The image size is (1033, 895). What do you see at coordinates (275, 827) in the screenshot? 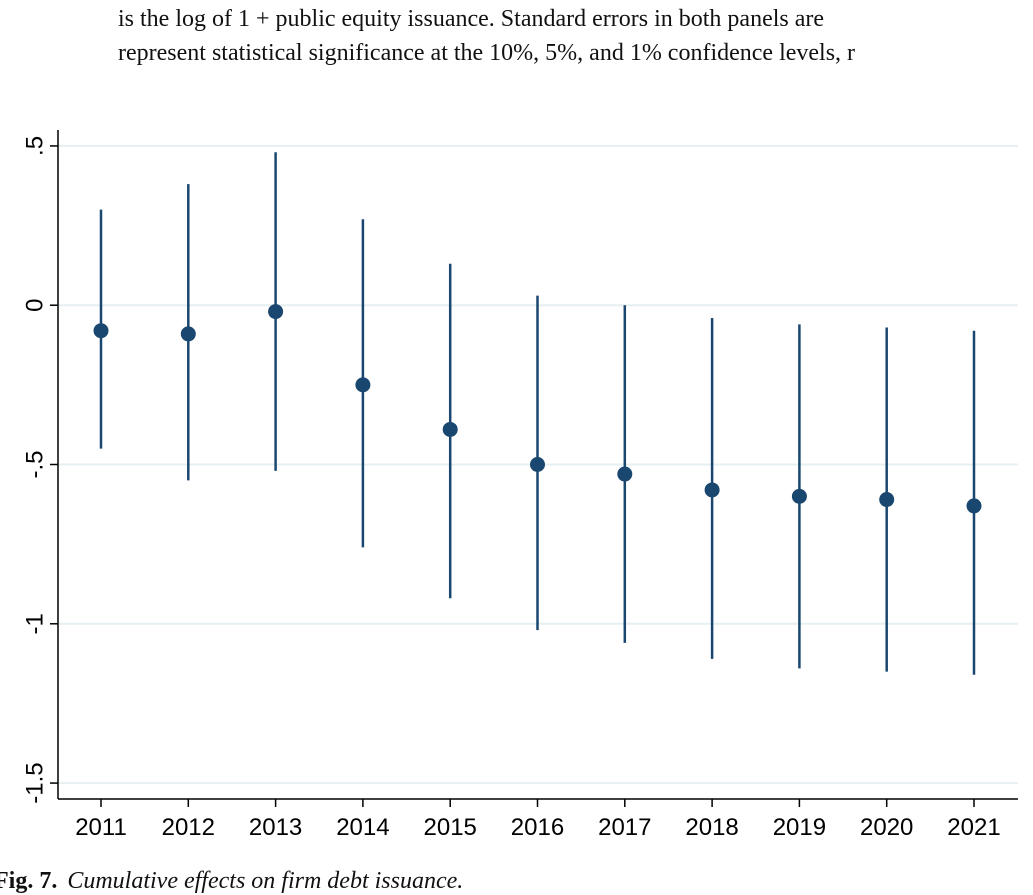
I see `x-tick-label: 2013` at bounding box center [275, 827].